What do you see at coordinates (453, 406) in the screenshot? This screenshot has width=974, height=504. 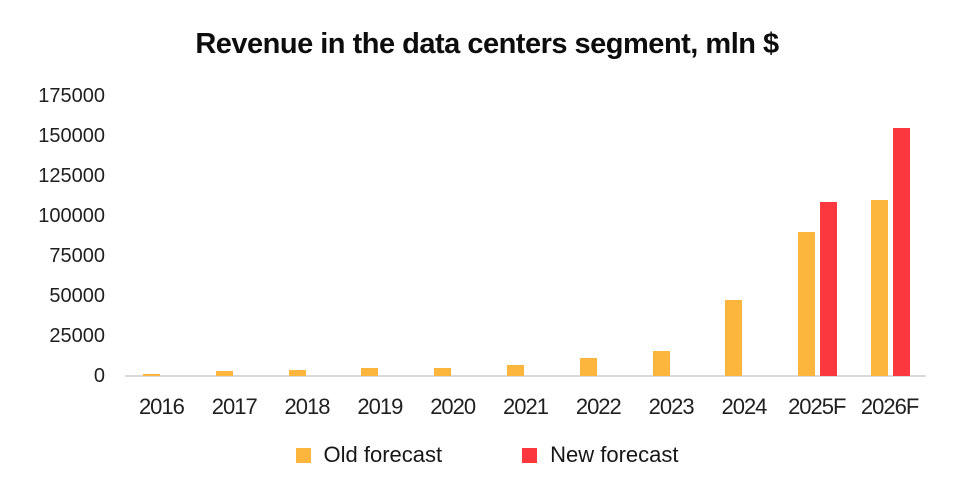 I see `x-axis-label: 2020` at bounding box center [453, 406].